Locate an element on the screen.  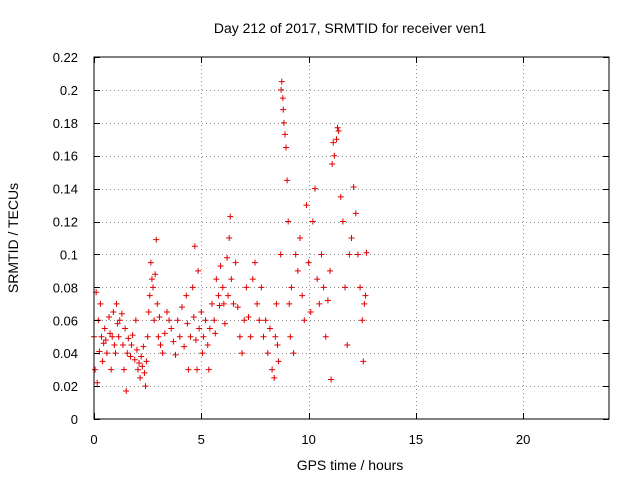
y-tick-label: 0.1 is located at coordinates (69, 254).